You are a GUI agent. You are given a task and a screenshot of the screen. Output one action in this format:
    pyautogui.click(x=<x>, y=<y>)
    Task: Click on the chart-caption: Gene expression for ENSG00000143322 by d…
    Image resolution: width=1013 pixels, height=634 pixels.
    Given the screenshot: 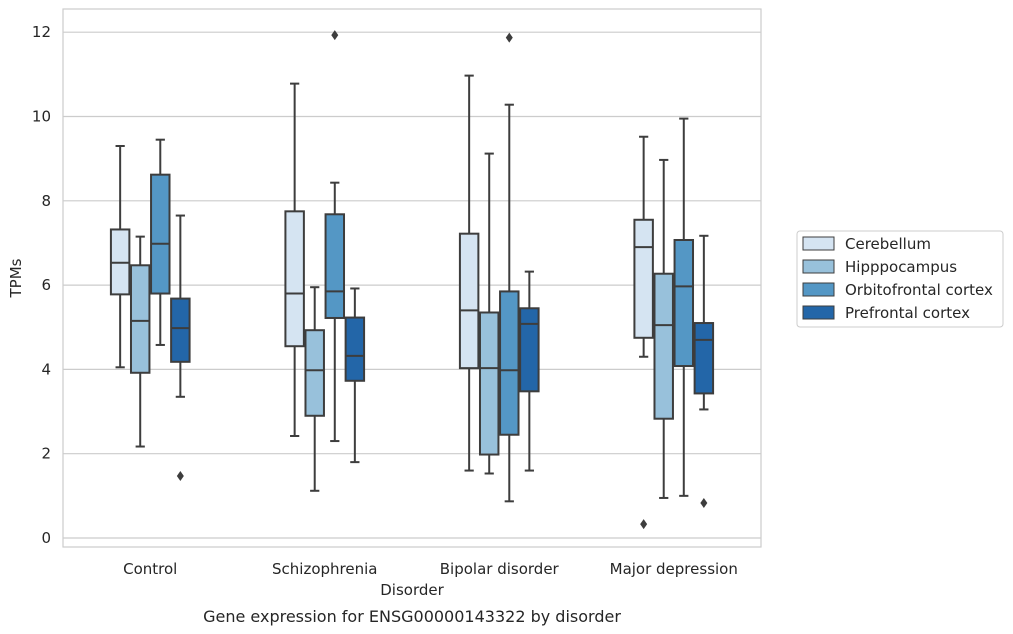 What is the action you would take?
    pyautogui.click(x=412, y=616)
    